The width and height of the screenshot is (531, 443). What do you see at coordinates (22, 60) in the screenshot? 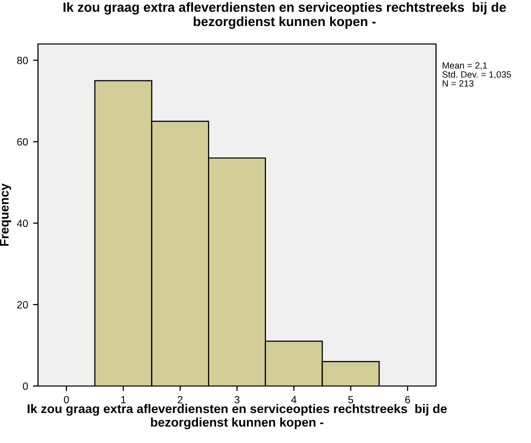
I see `y-tick-label: 80` at bounding box center [22, 60].